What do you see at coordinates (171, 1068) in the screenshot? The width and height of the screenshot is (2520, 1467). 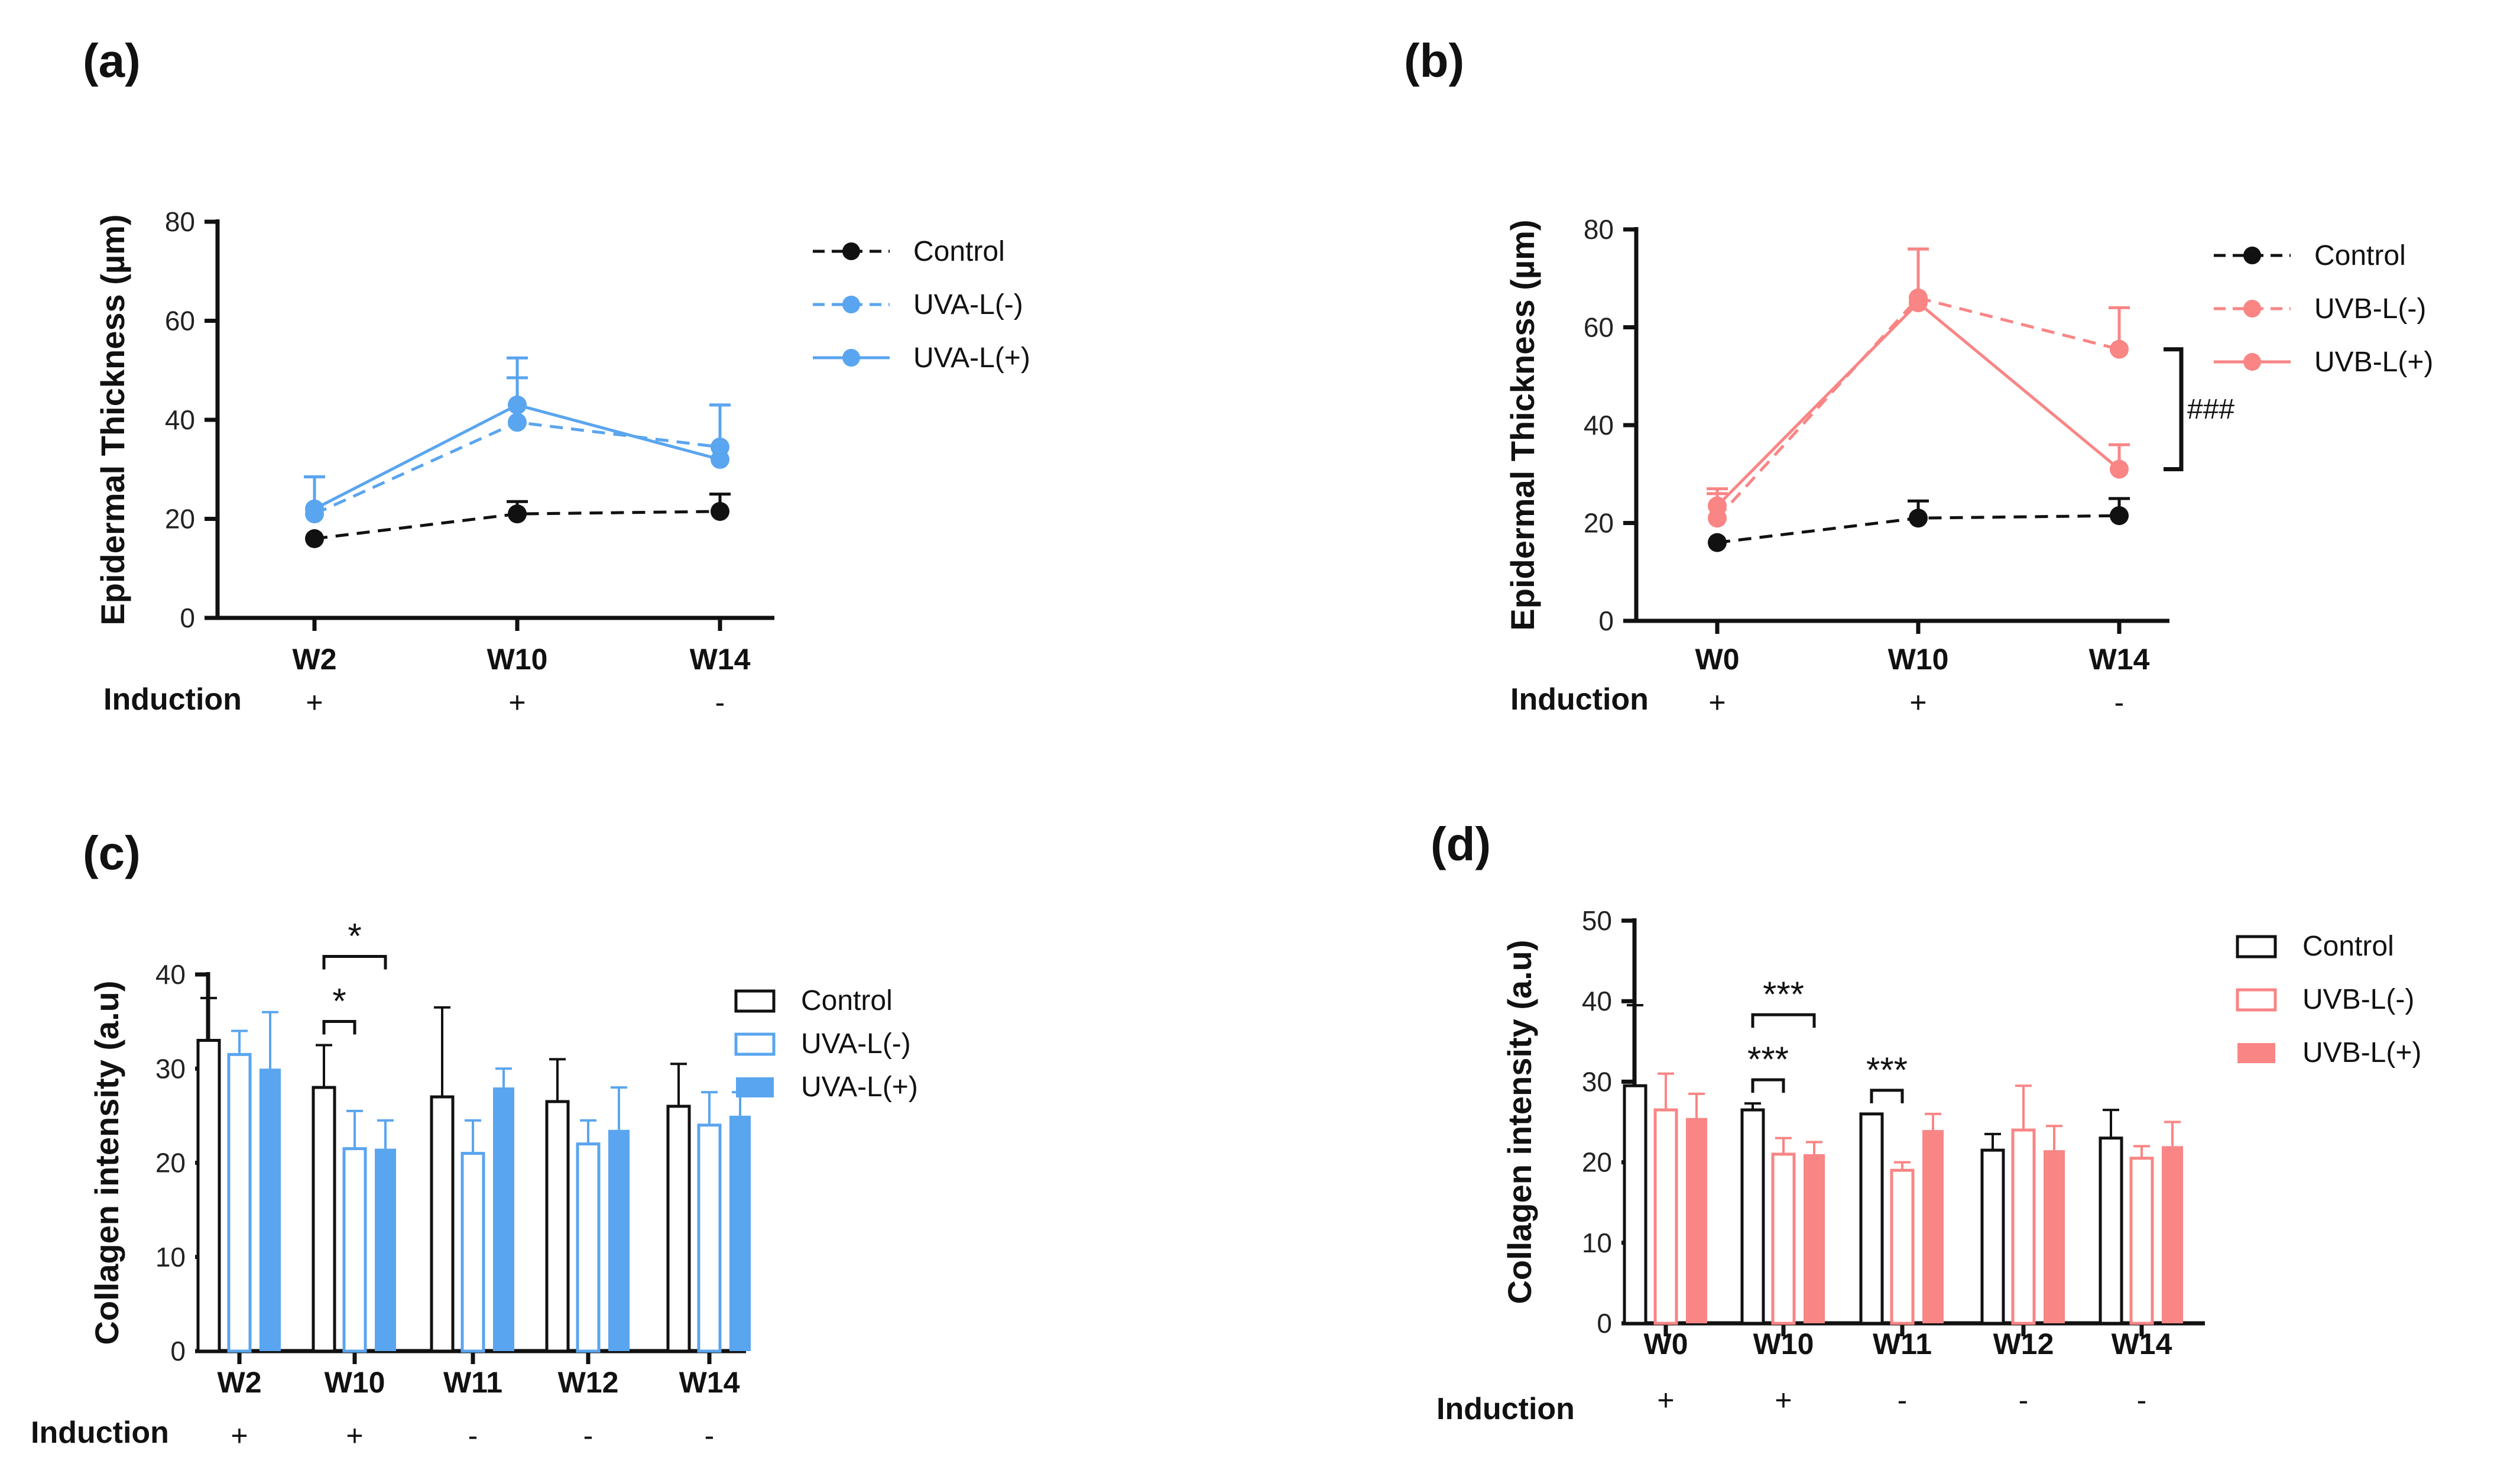 I see `y-tick-label: 30` at bounding box center [171, 1068].